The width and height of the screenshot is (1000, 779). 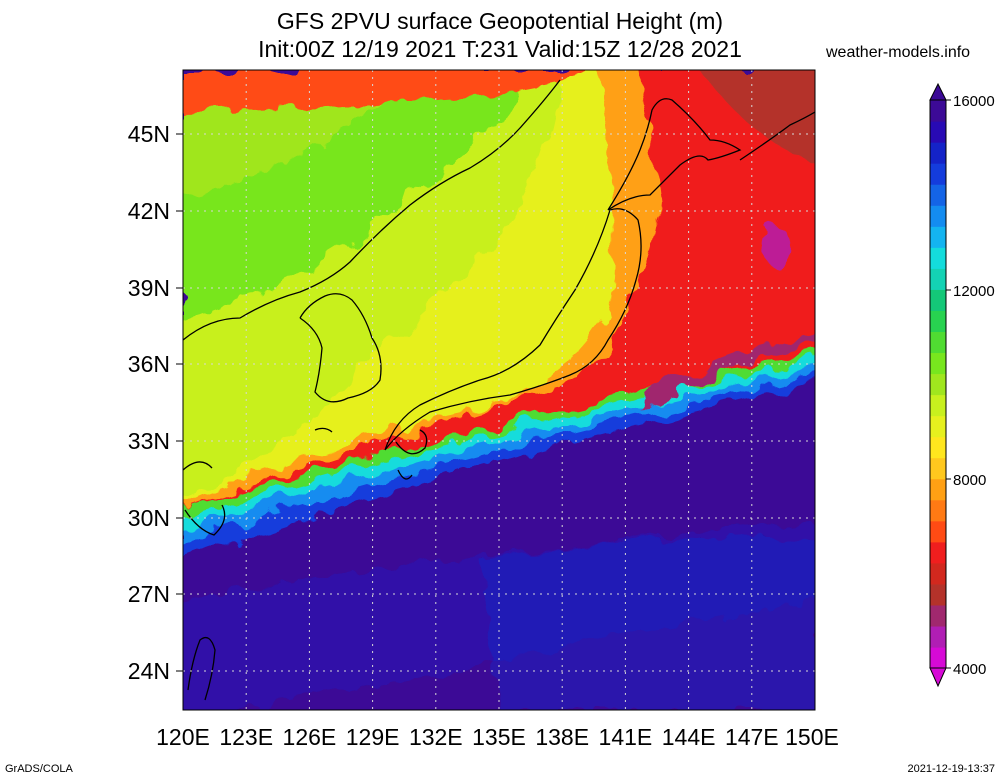 I want to click on lat-label: 24N, so click(x=149, y=671).